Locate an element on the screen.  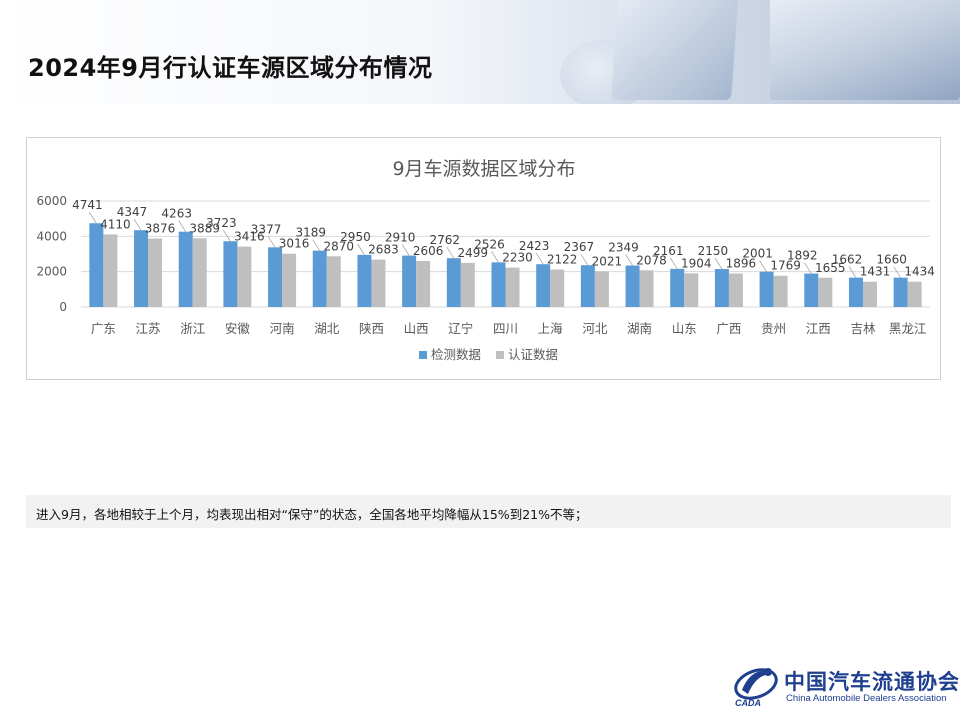
data-label-series1: 2349 is located at coordinates (623, 248).